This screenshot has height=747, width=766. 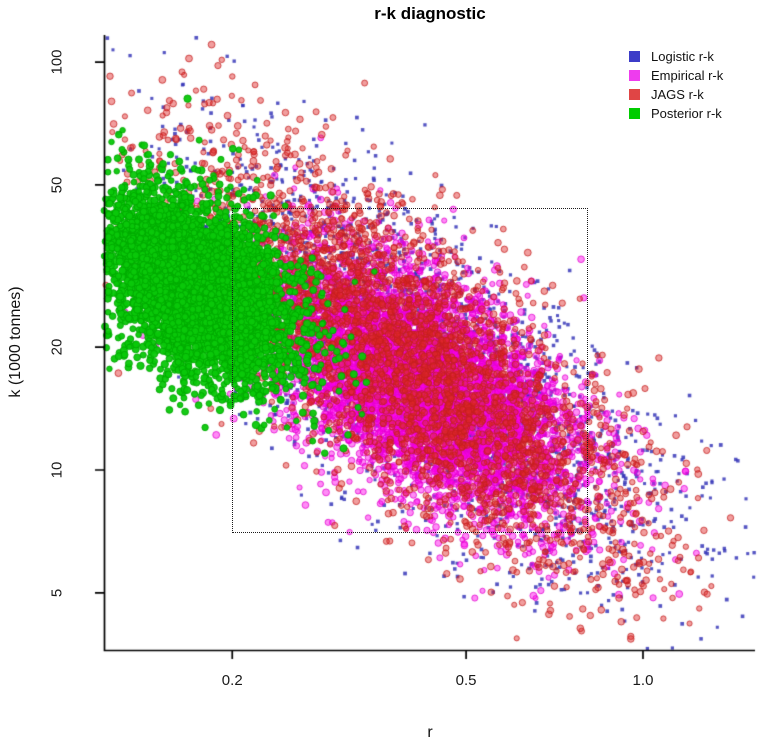 I want to click on legend-item: Logistic r-k, so click(x=676, y=56).